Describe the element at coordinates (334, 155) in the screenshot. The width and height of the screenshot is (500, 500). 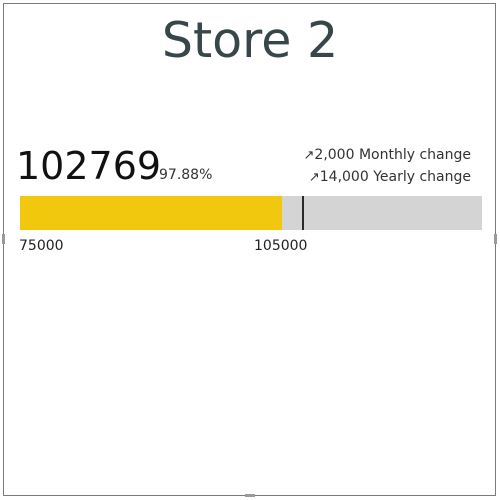
I see `monthly-change-amount: 2,000` at that location.